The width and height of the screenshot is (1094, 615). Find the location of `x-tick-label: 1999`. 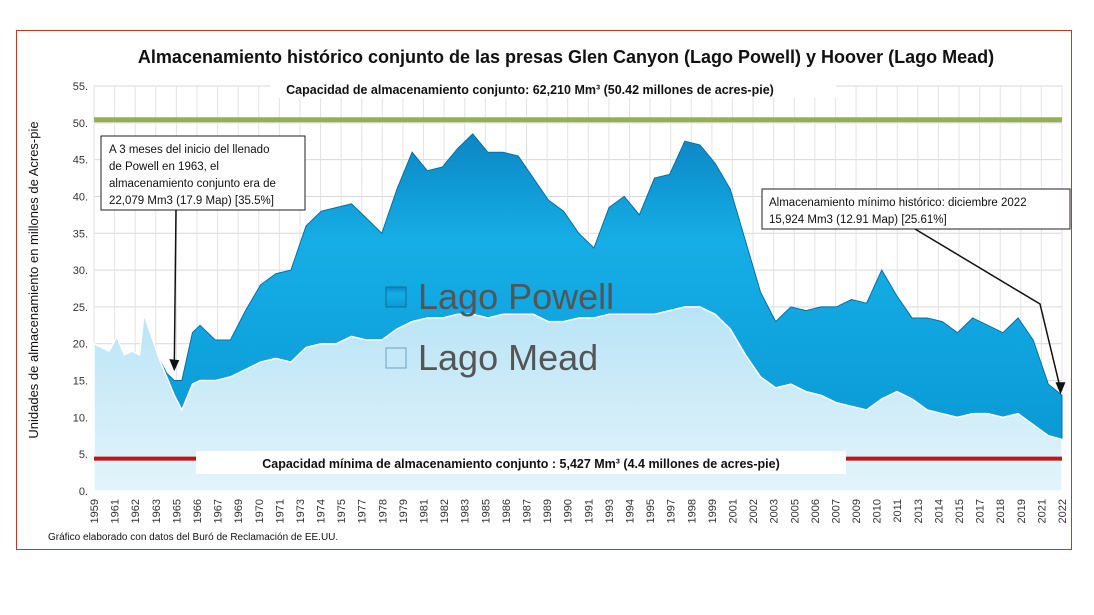

x-tick-label: 1999 is located at coordinates (713, 511).